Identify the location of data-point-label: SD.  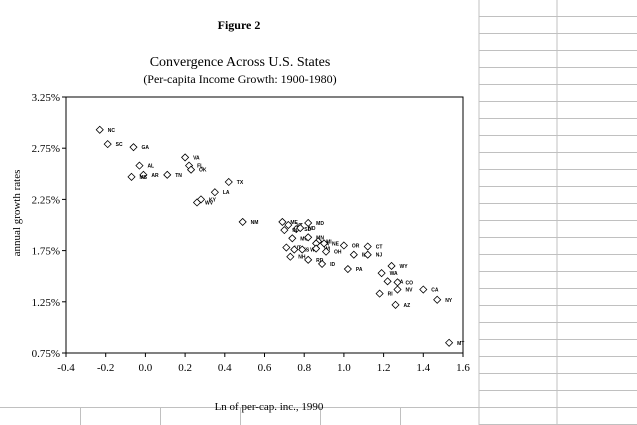
(307, 230).